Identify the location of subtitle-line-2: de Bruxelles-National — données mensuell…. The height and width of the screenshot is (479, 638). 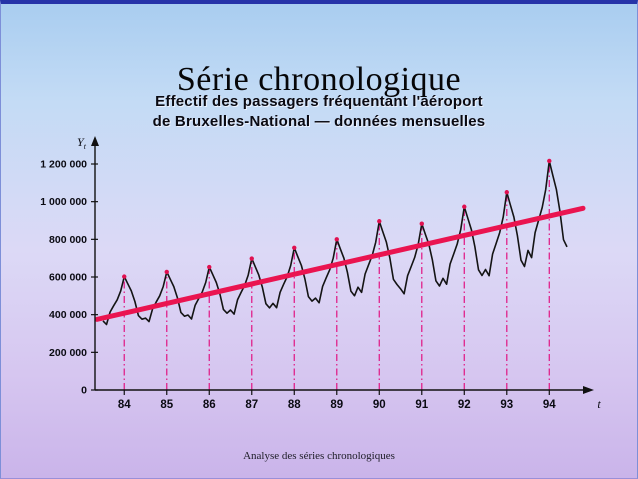
(319, 121).